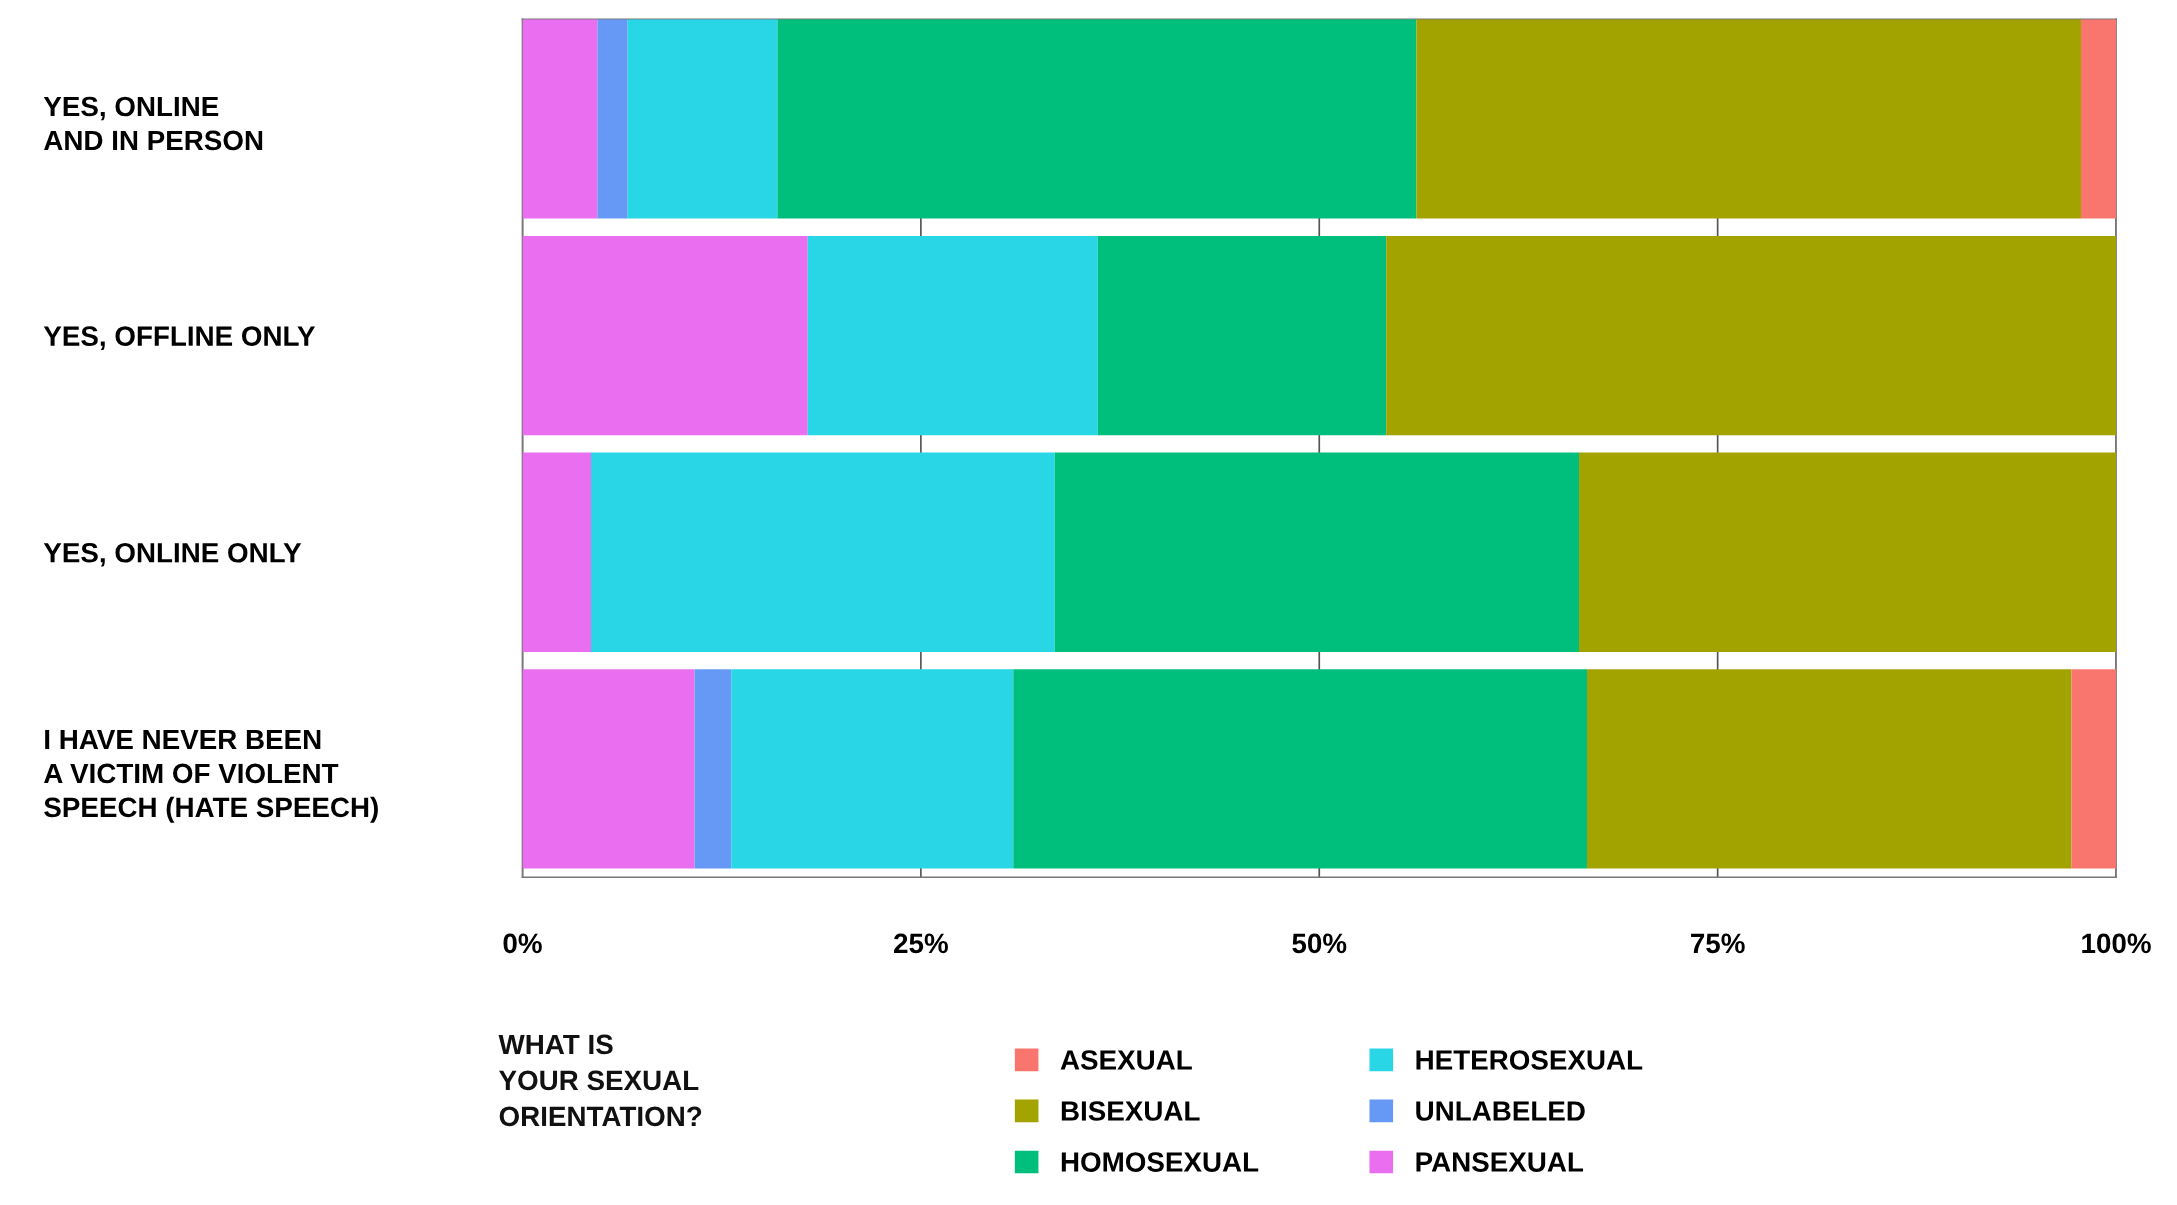 This screenshot has height=1205, width=2177. I want to click on x-tick-label: 75%, so click(1718, 943).